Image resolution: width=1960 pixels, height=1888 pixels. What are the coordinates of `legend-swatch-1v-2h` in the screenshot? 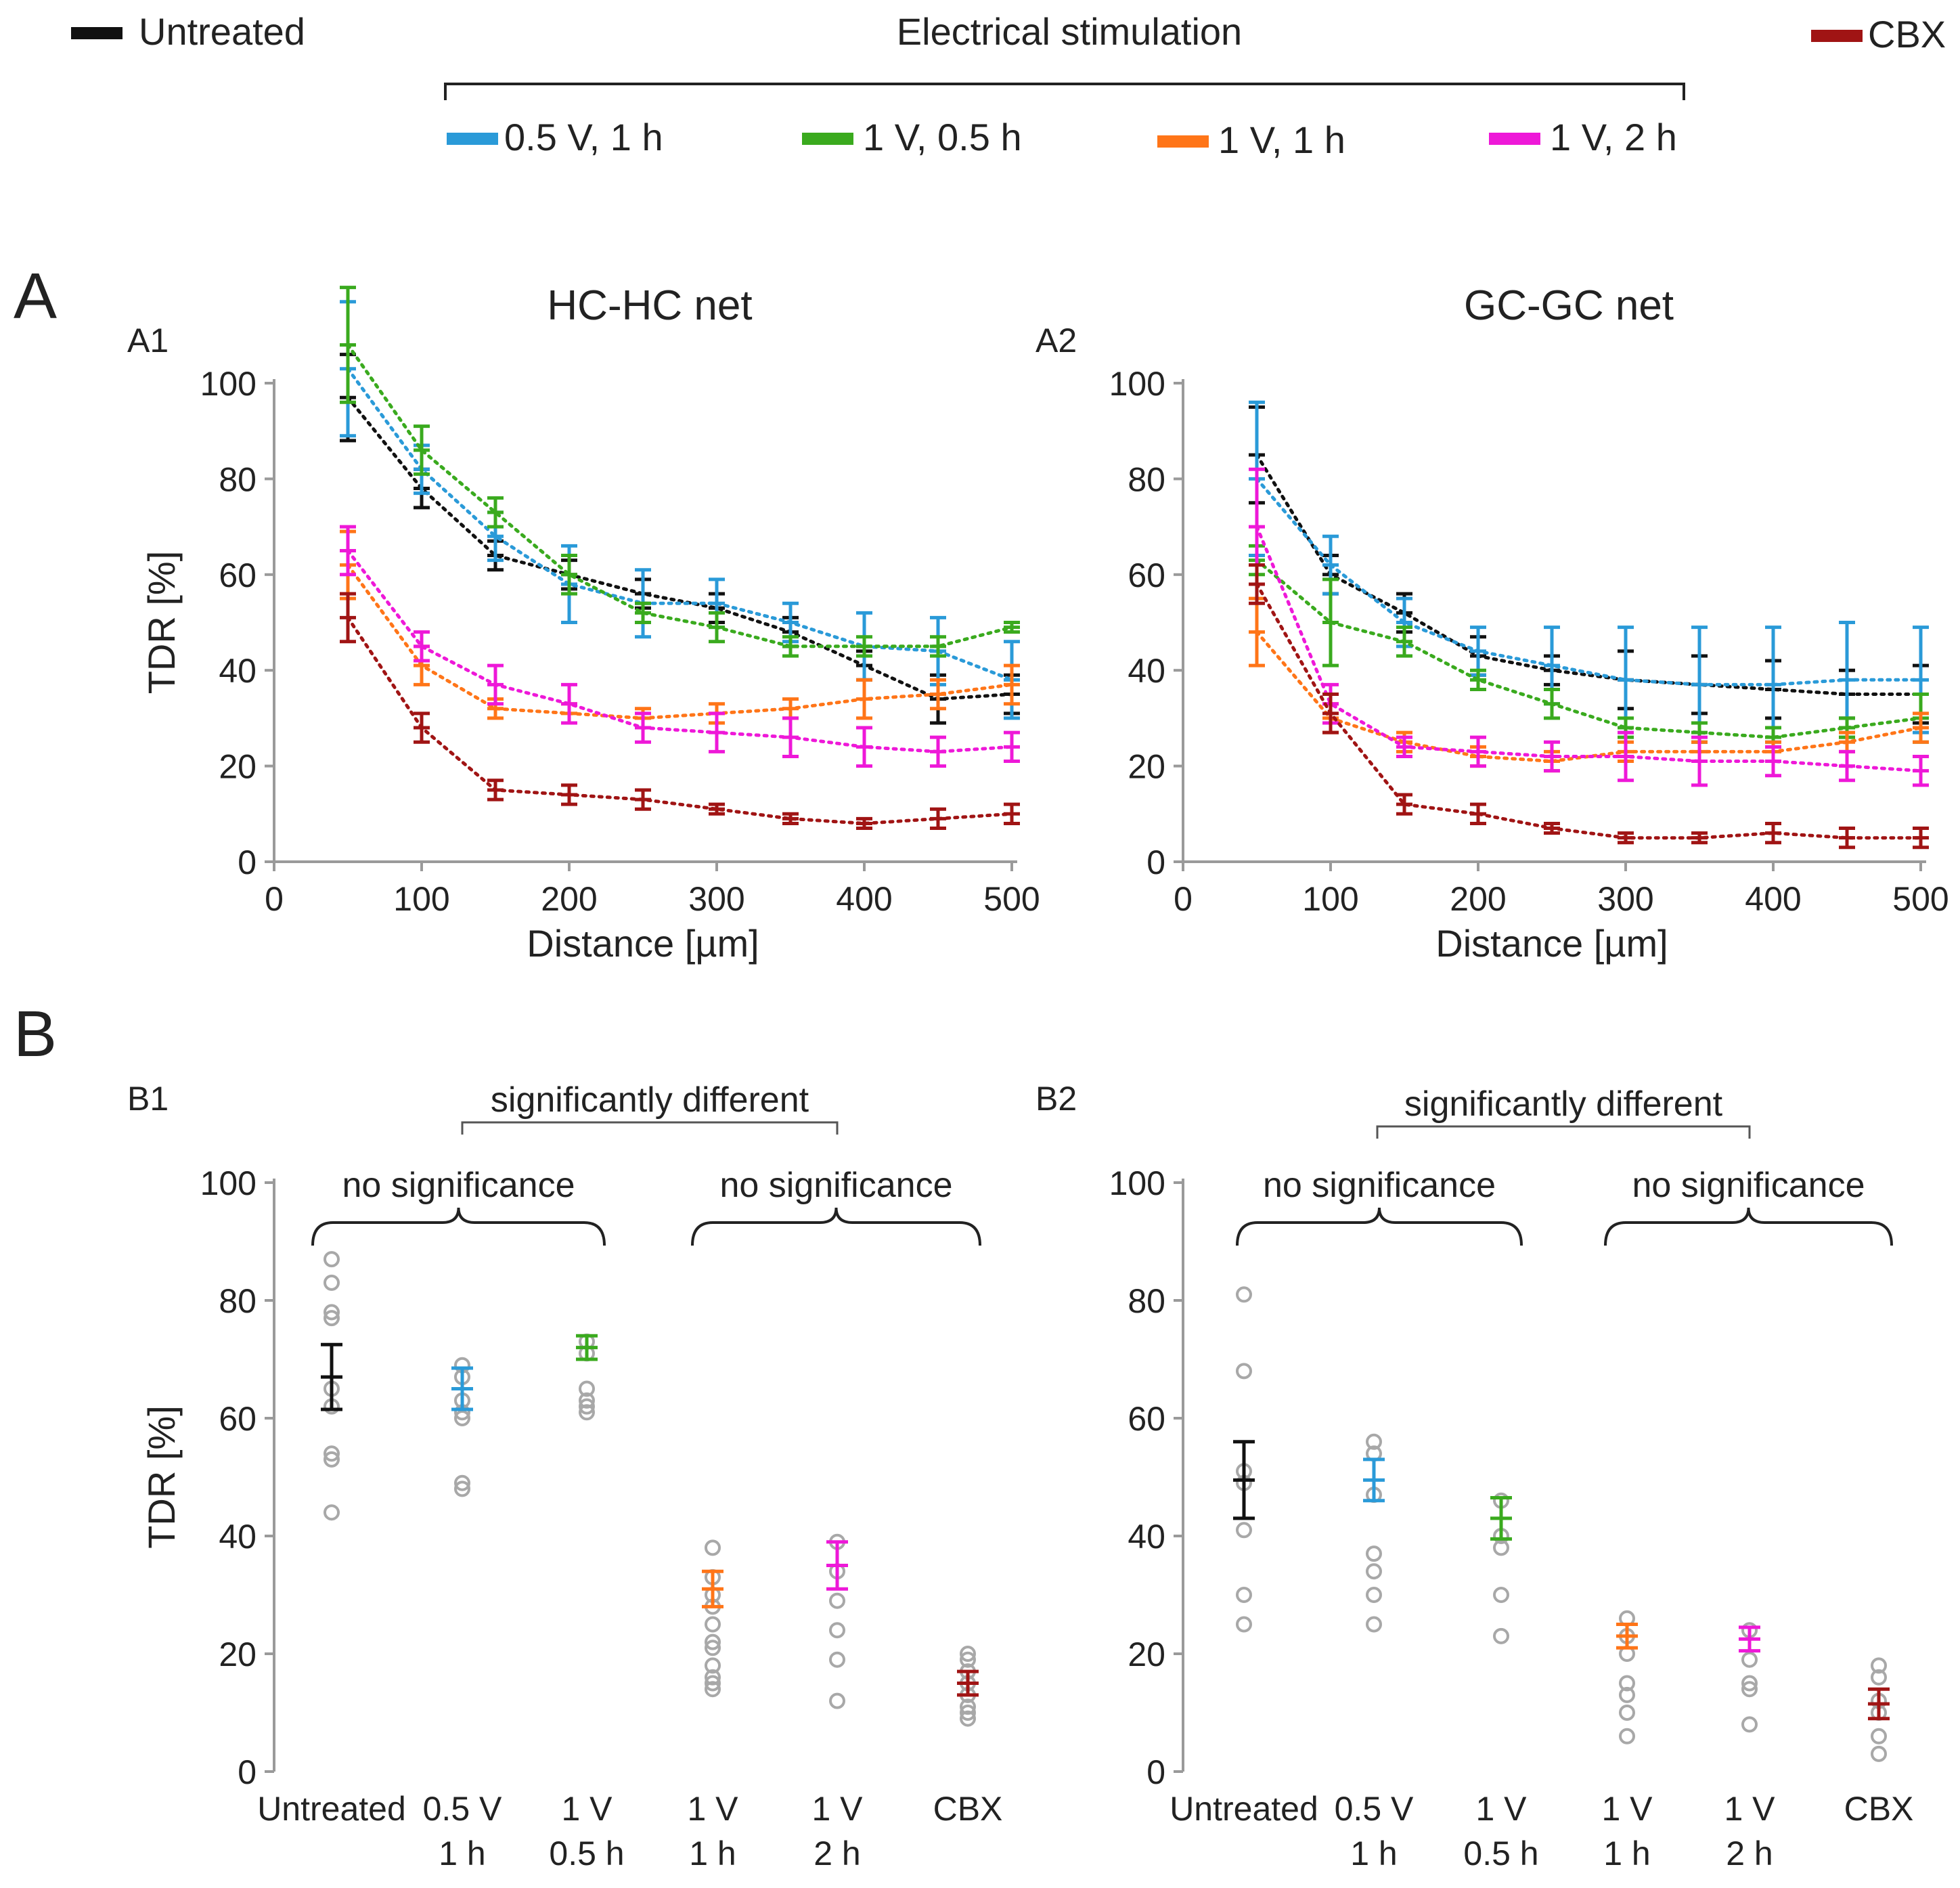 It's located at (1514, 139).